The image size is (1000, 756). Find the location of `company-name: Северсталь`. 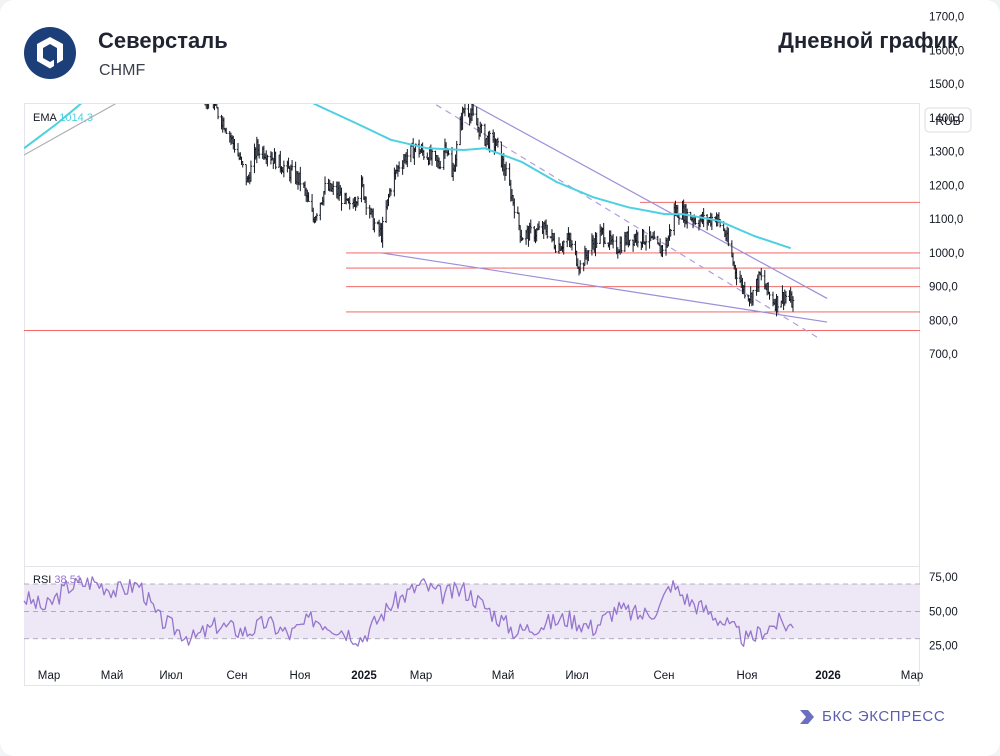

company-name: Северсталь is located at coordinates (163, 40).